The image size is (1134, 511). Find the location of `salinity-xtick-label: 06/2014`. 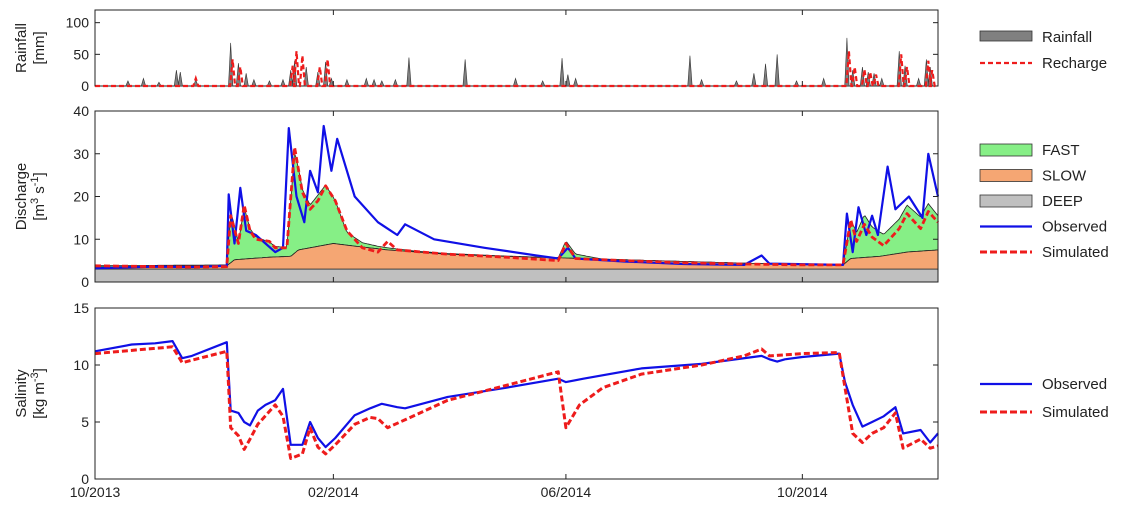

salinity-xtick-label: 06/2014 is located at coordinates (566, 492).